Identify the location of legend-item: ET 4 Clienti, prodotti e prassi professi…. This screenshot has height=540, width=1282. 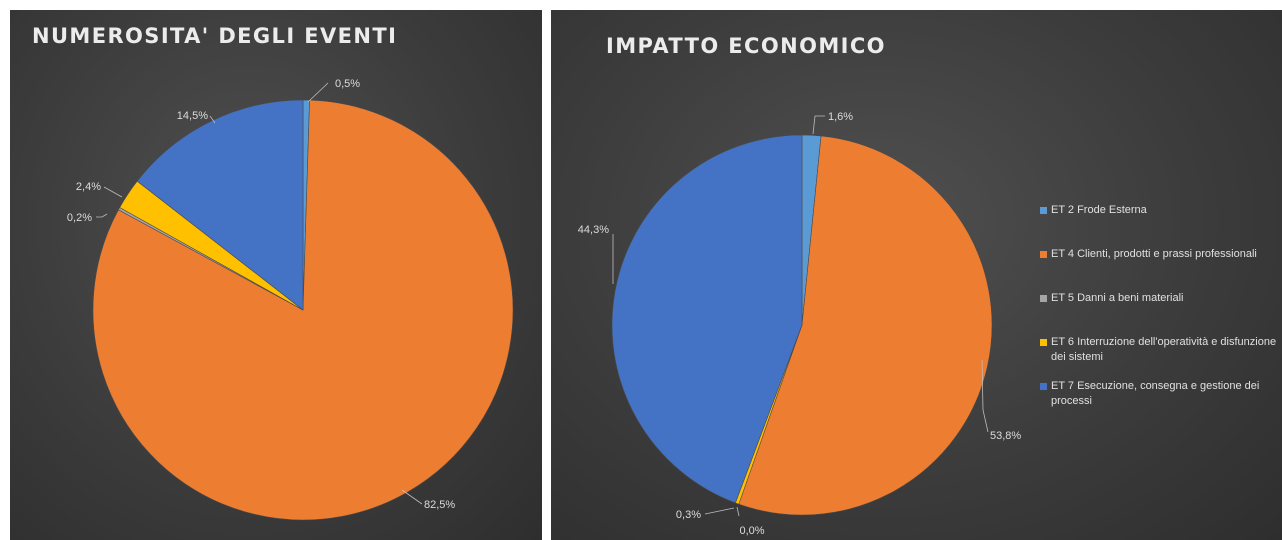
(1161, 254).